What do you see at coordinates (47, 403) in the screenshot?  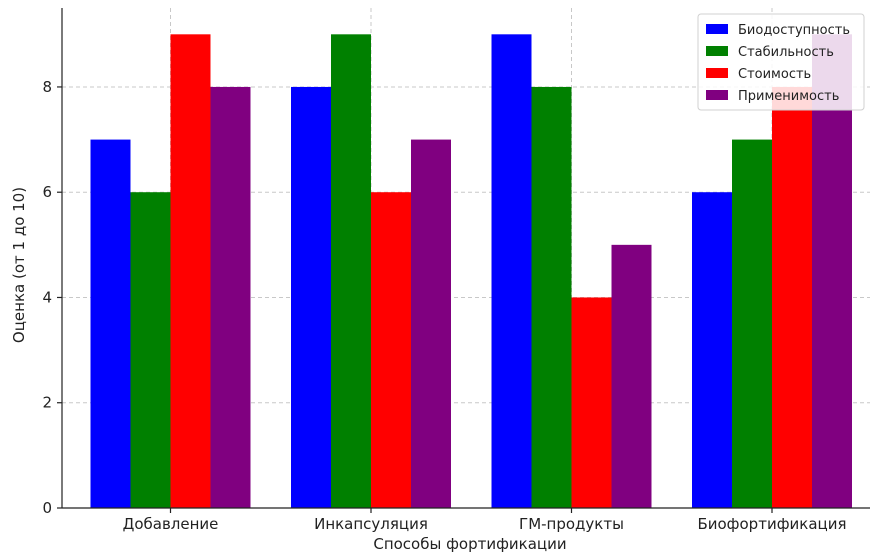 I see `y-tick-label: 2` at bounding box center [47, 403].